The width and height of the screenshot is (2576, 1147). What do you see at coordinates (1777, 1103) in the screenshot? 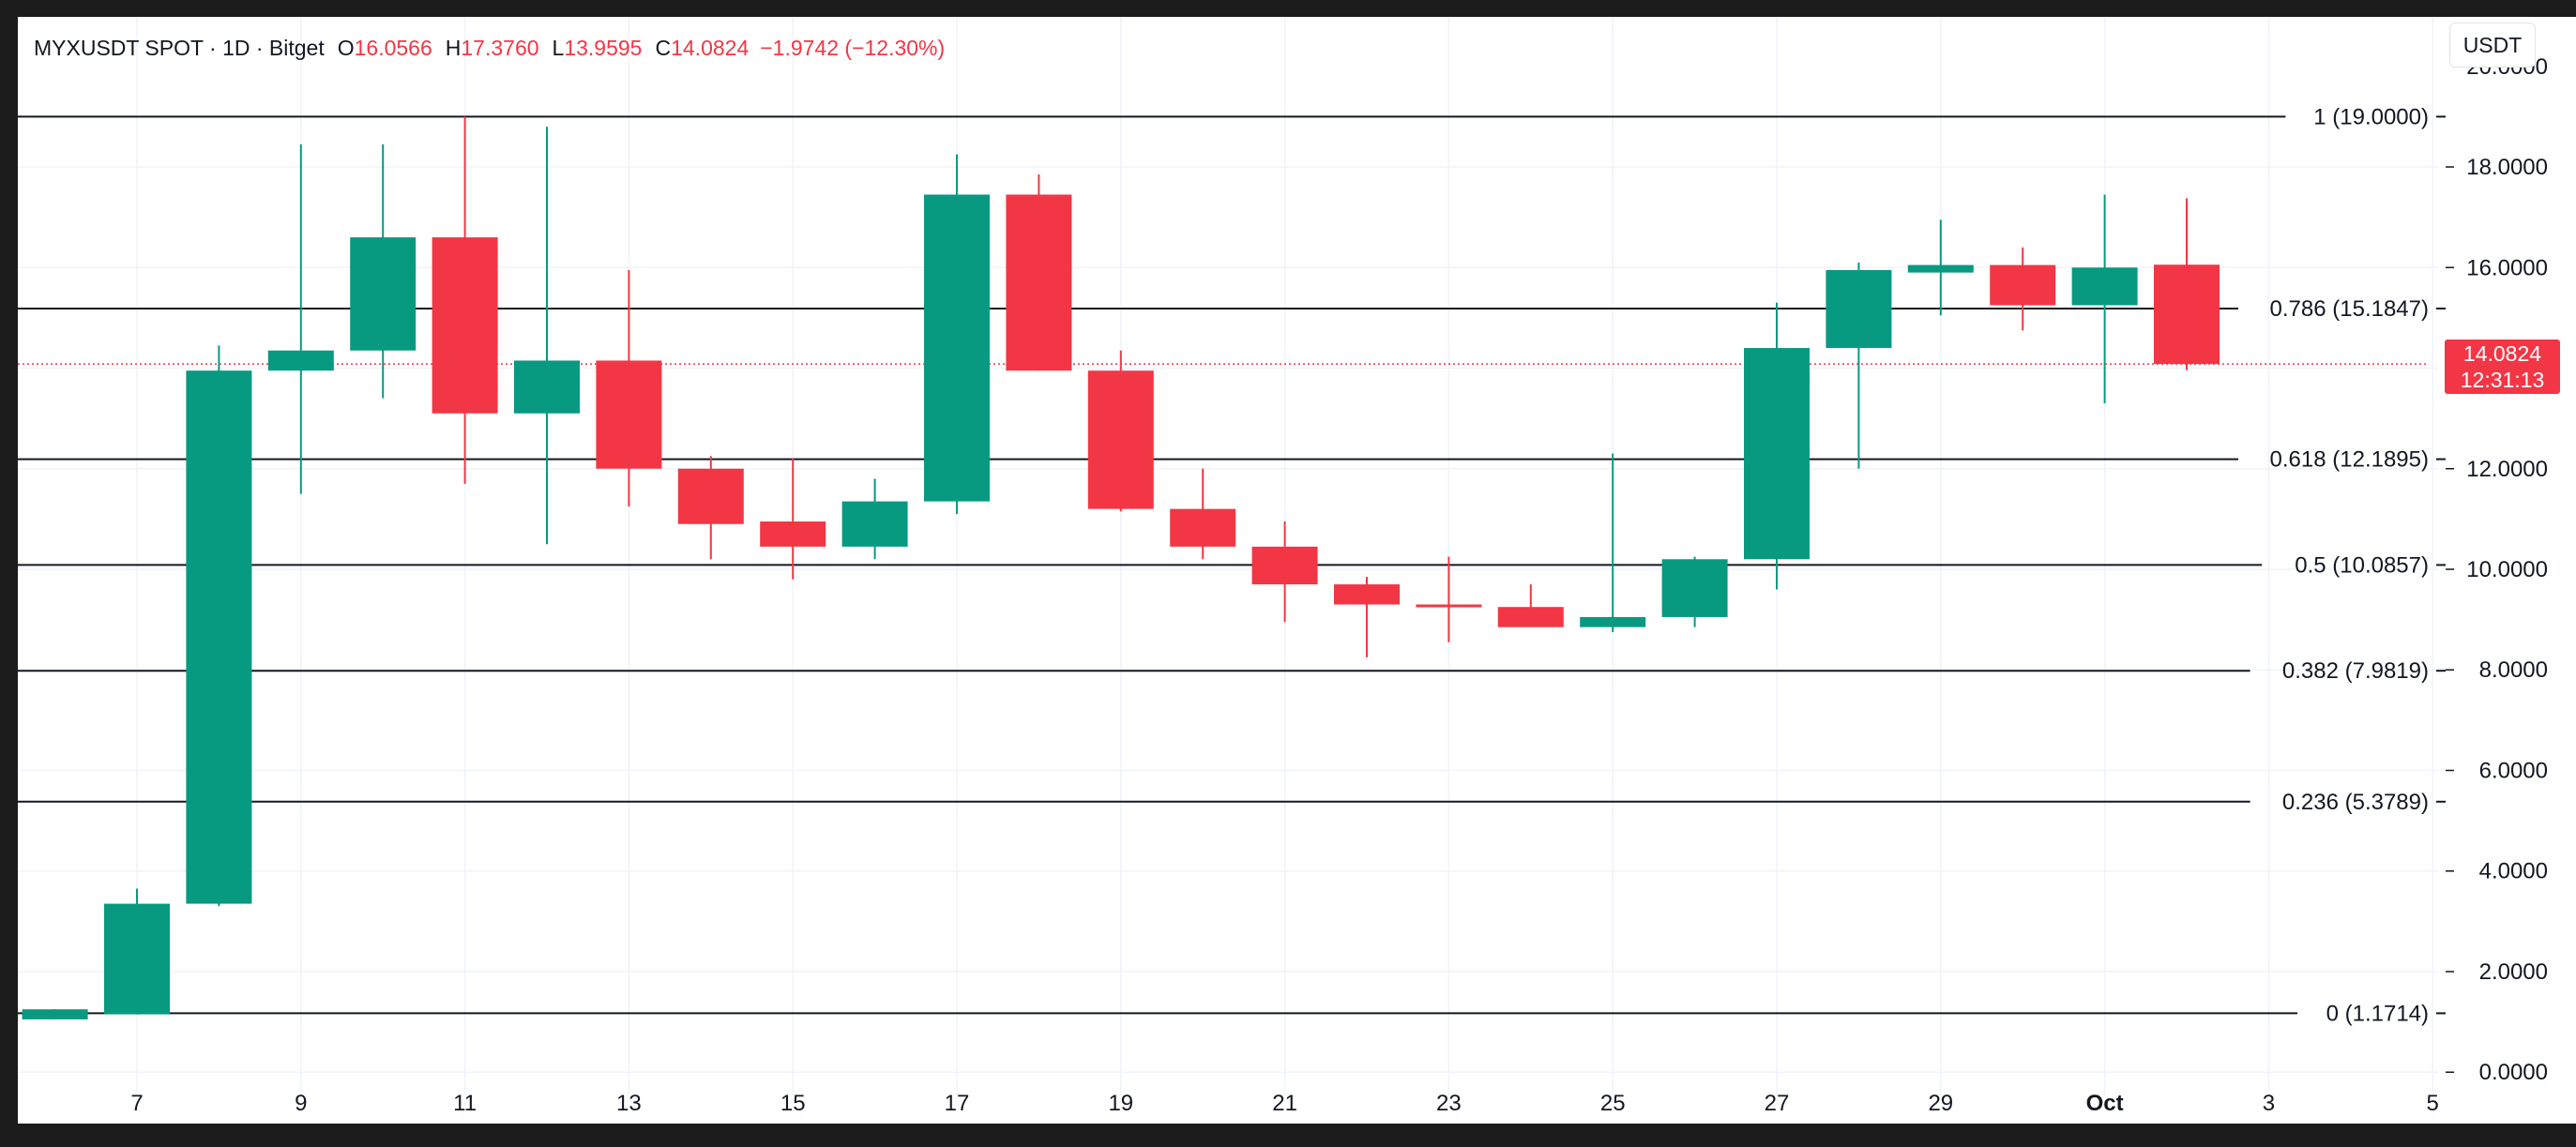
I see `x-tick-label: 27` at bounding box center [1777, 1103].